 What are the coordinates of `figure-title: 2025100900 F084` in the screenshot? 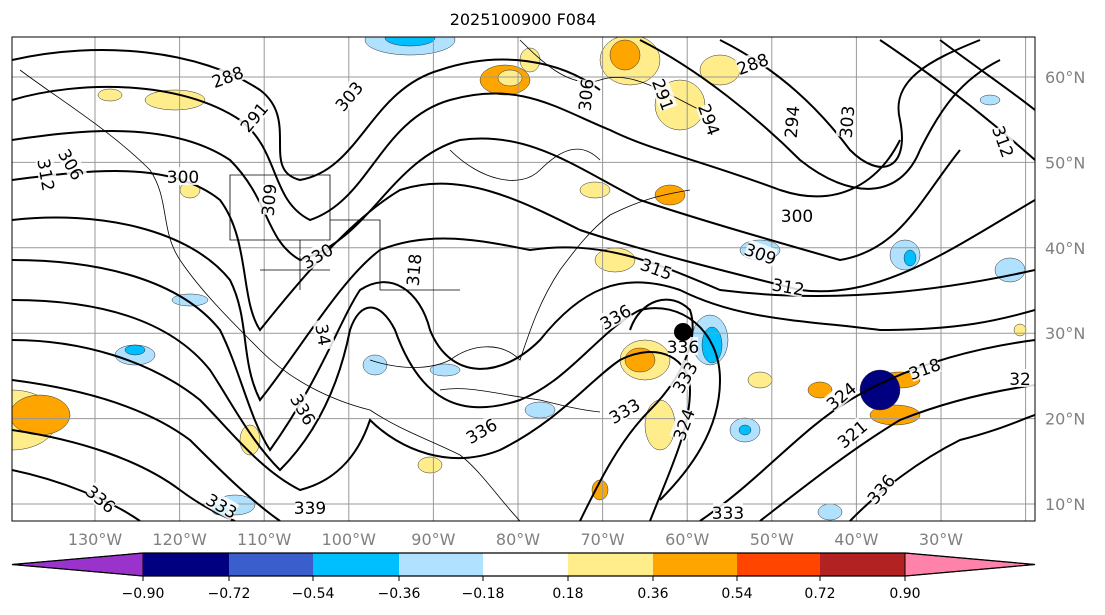 It's located at (523, 19).